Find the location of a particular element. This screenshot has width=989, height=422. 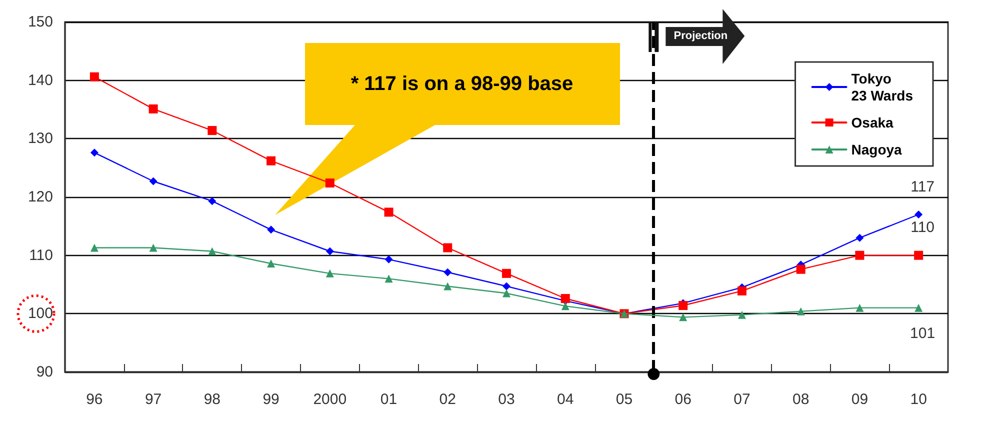

x-tick-label: 99 is located at coordinates (271, 399).